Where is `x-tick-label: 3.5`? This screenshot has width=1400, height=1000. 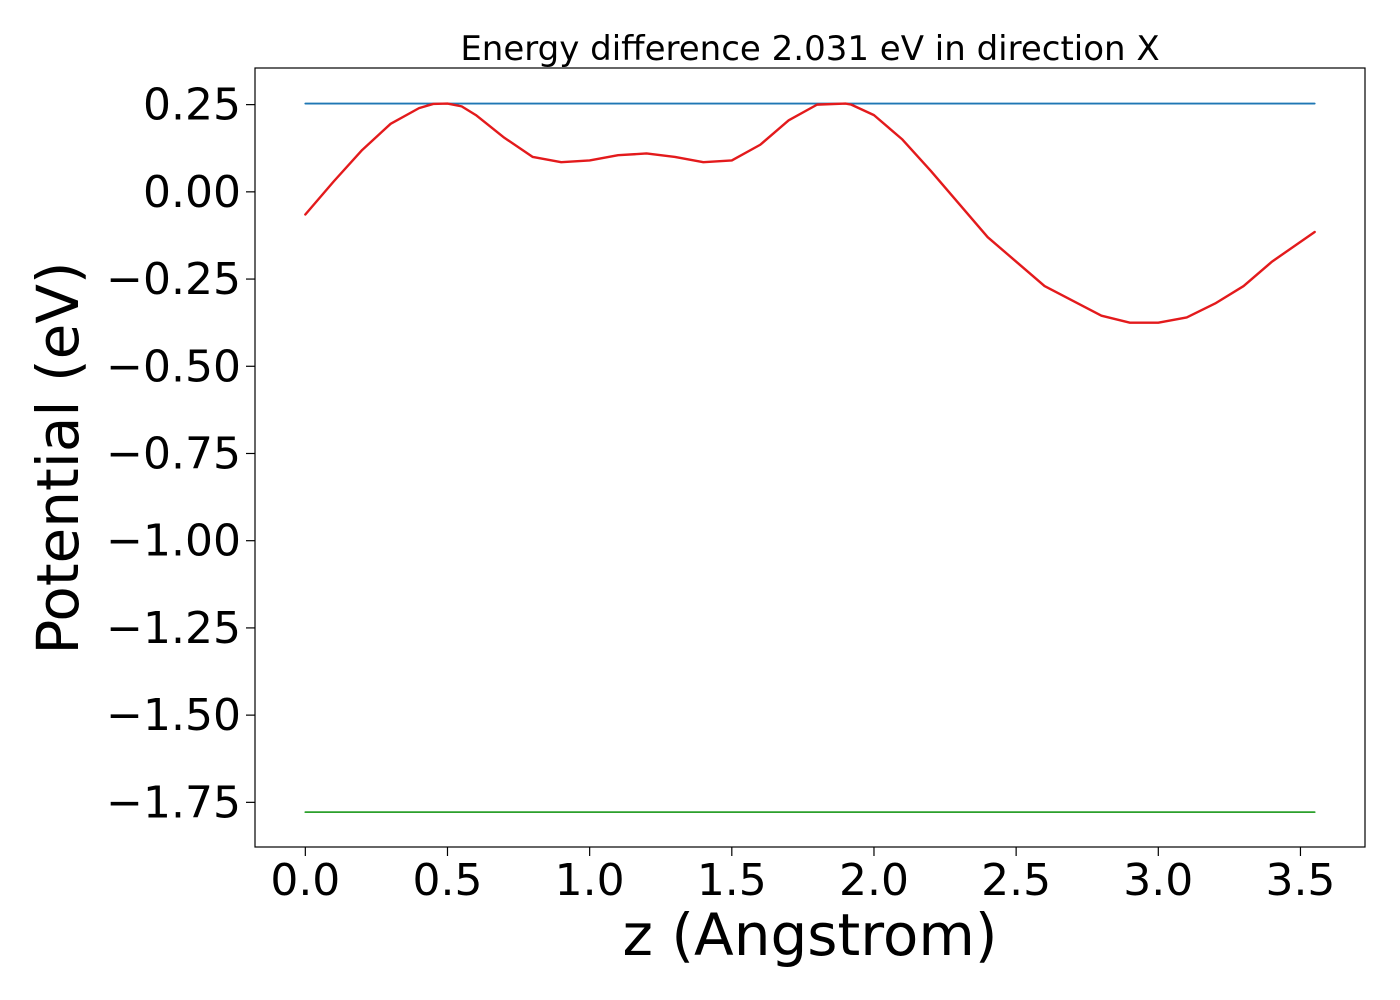
x-tick-label: 3.5 is located at coordinates (1300, 880).